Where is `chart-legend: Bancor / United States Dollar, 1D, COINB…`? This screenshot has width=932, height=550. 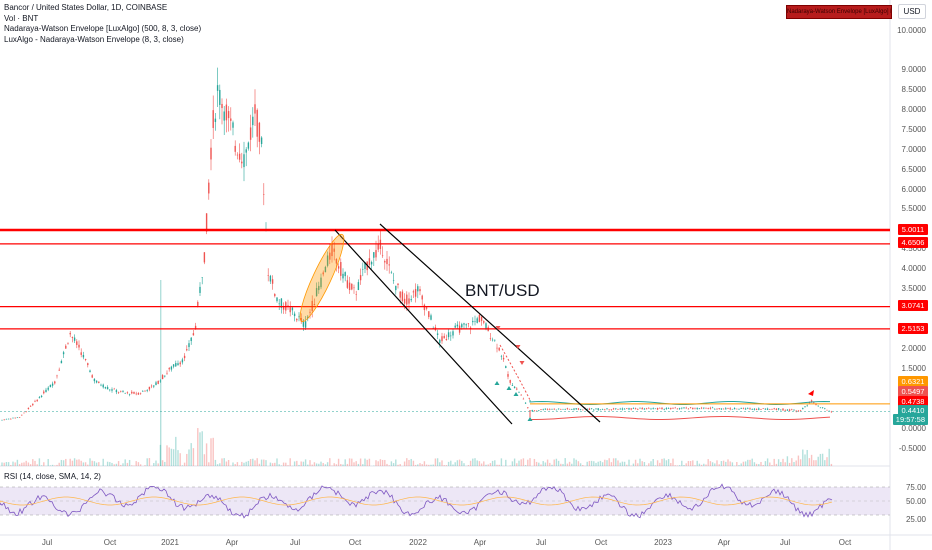 chart-legend: Bancor / United States Dollar, 1D, COINB… is located at coordinates (102, 24).